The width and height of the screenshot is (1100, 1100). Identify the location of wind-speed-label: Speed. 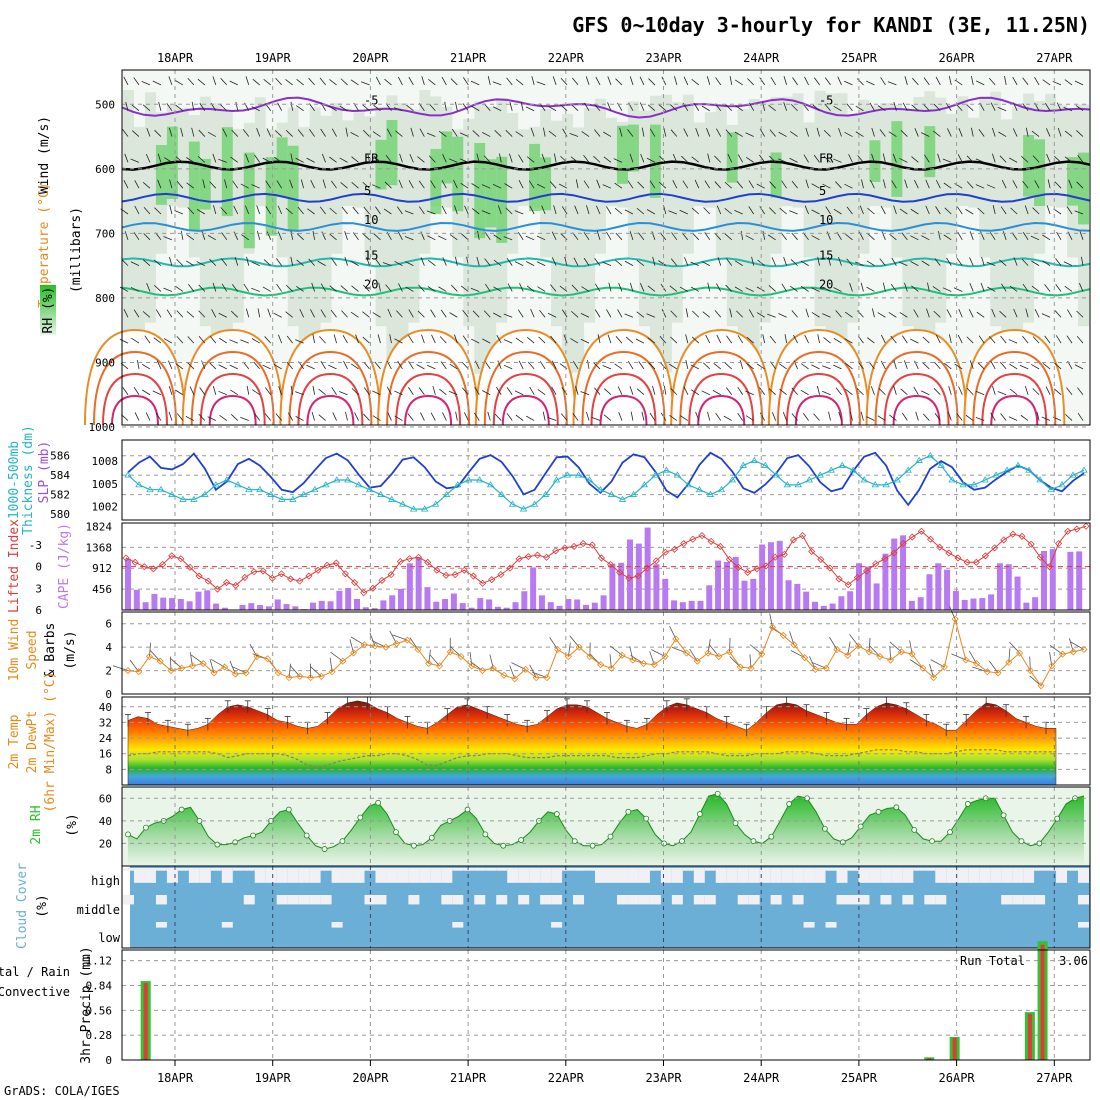
(32, 649).